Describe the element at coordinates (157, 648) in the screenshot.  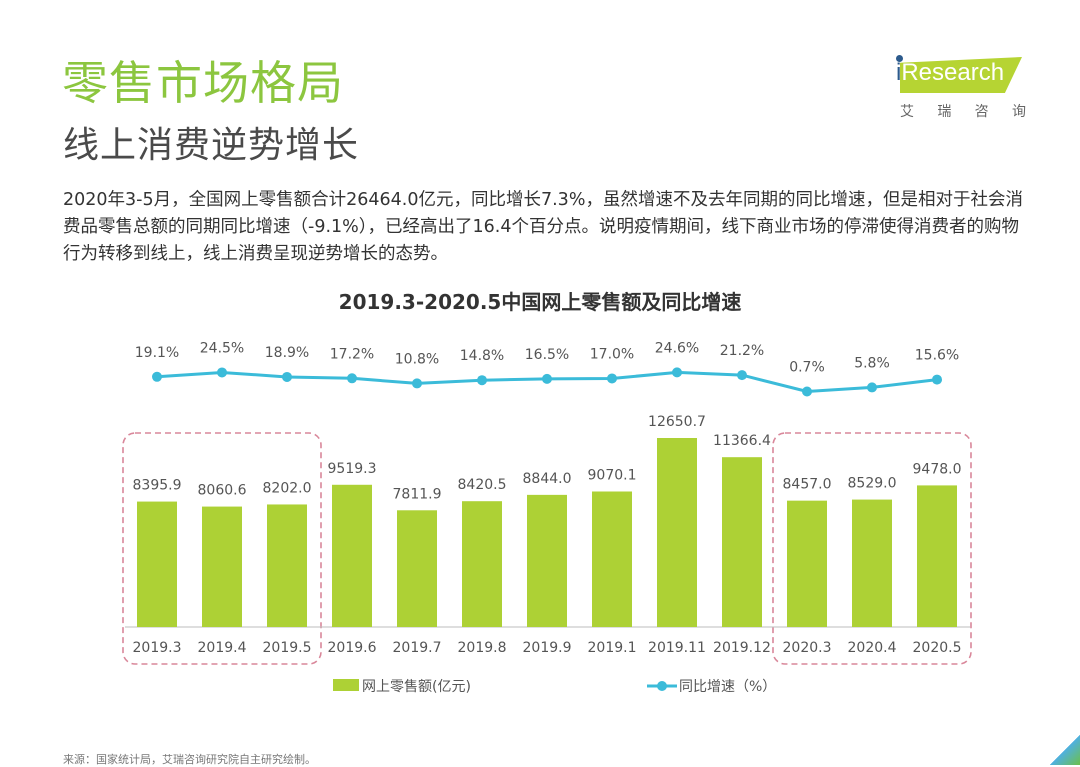
I see `x-tick-label: 2019.3` at that location.